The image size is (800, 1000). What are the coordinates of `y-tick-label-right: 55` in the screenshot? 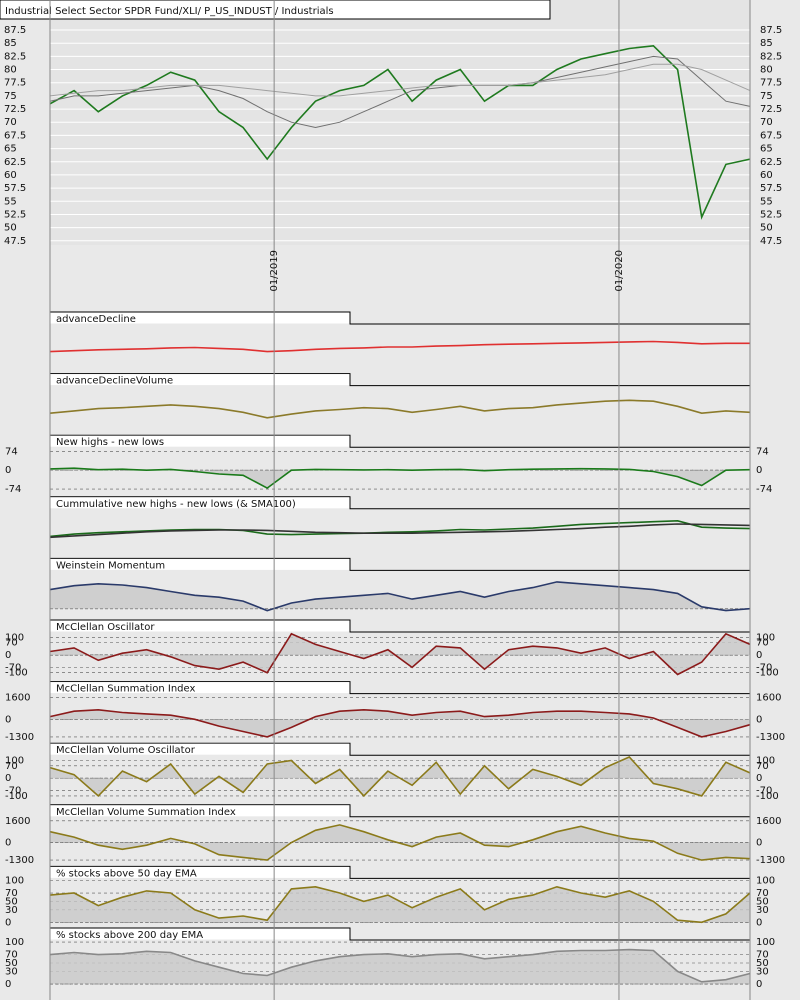 It's located at (766, 201).